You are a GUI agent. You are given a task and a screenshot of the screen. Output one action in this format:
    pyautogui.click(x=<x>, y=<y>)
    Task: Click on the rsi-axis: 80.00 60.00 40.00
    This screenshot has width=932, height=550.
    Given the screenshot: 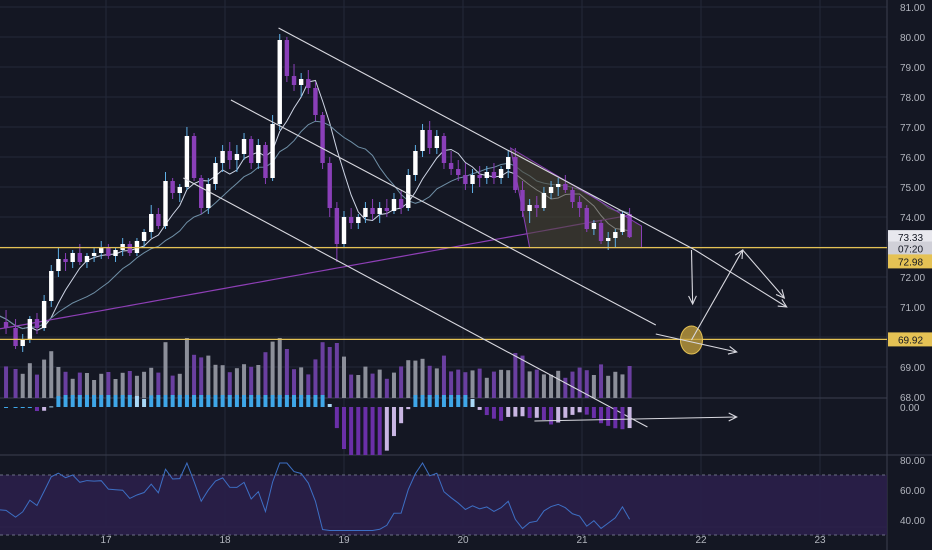 What is the action you would take?
    pyautogui.click(x=912, y=491)
    